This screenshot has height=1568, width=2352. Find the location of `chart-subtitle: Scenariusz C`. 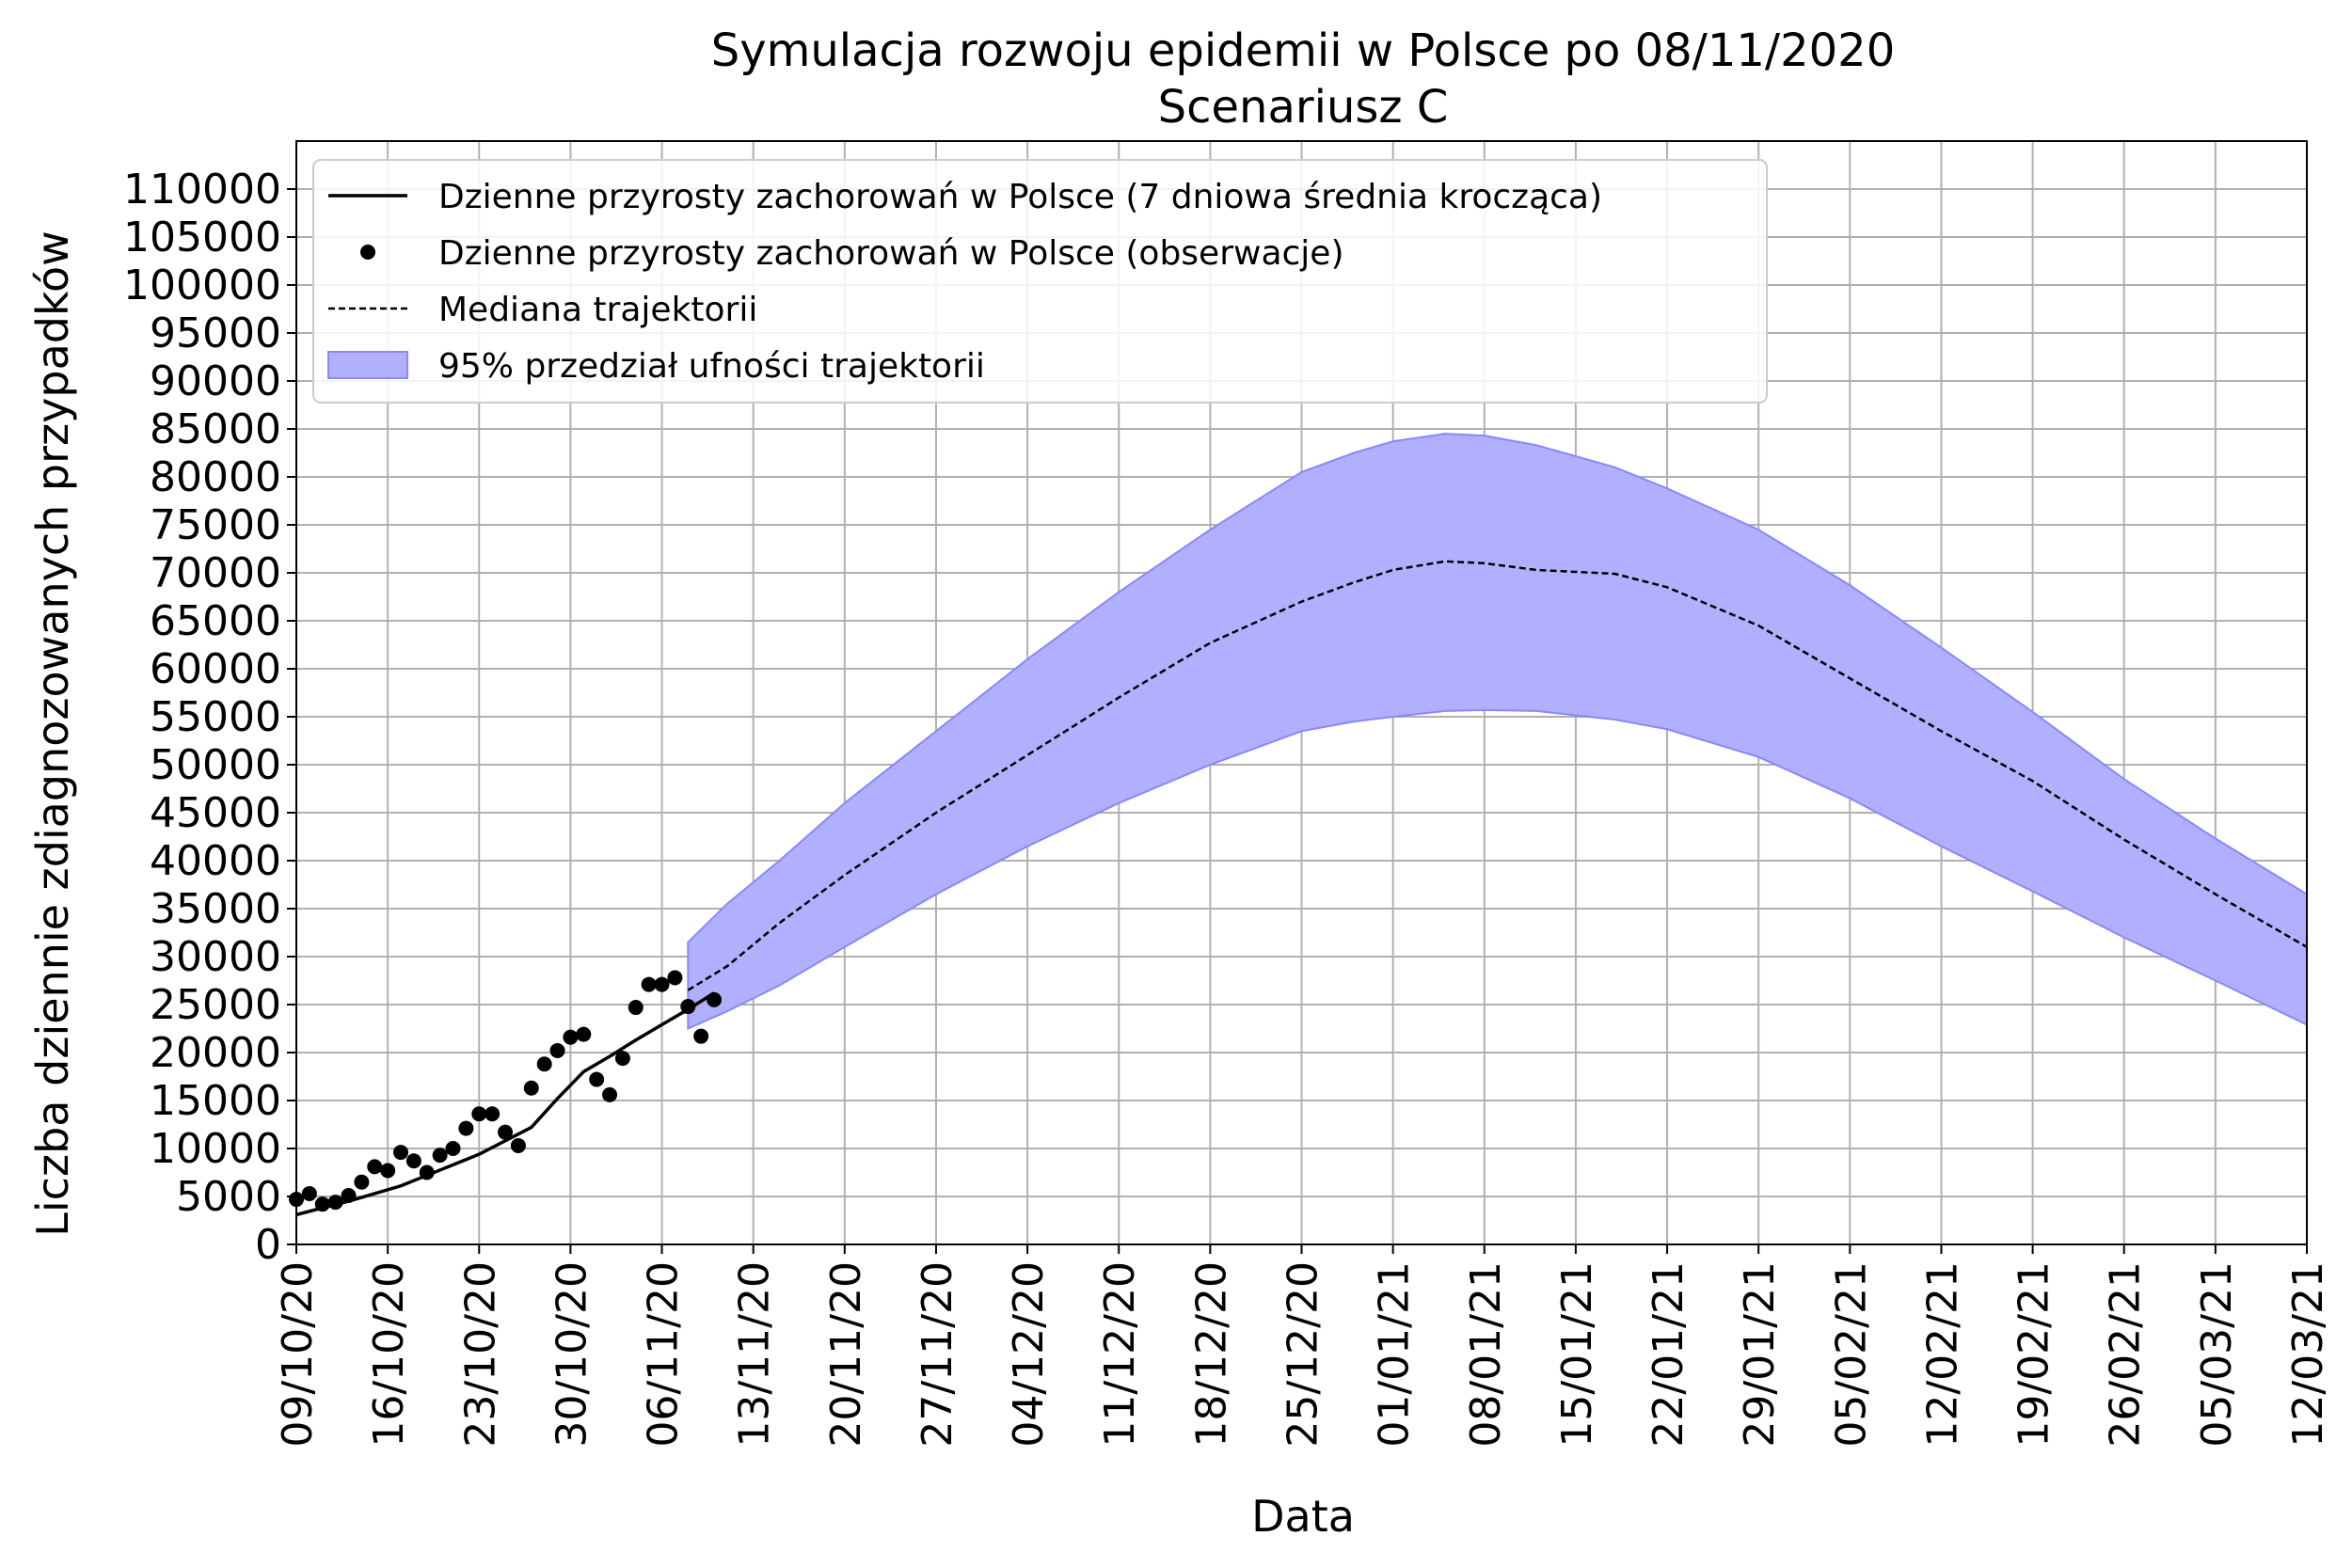

chart-subtitle: Scenariusz C is located at coordinates (1303, 107).